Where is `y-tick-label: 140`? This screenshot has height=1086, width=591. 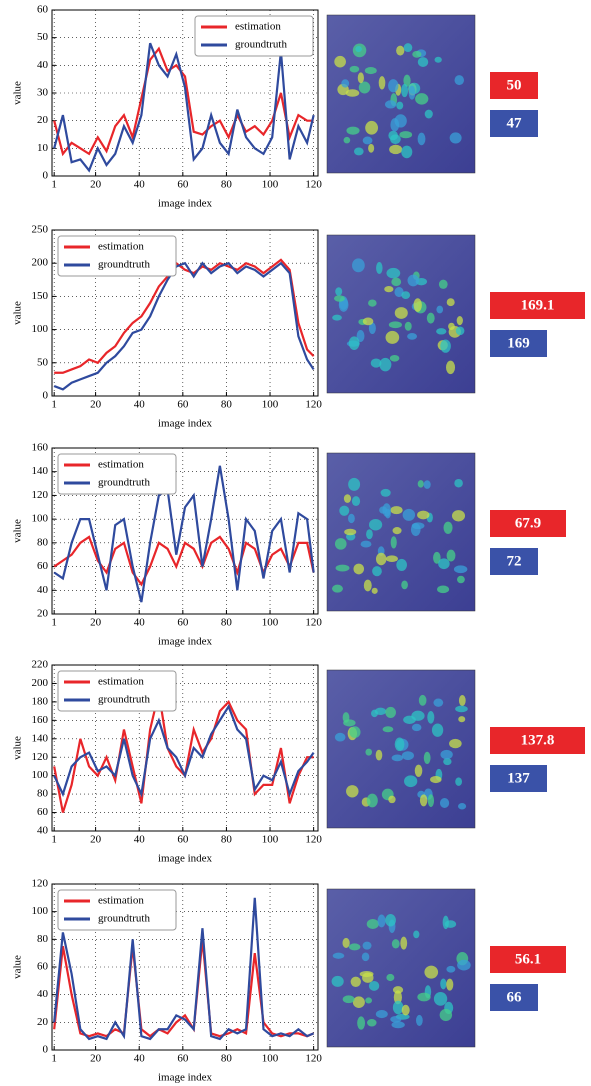 y-tick-label: 140 is located at coordinates (40, 738).